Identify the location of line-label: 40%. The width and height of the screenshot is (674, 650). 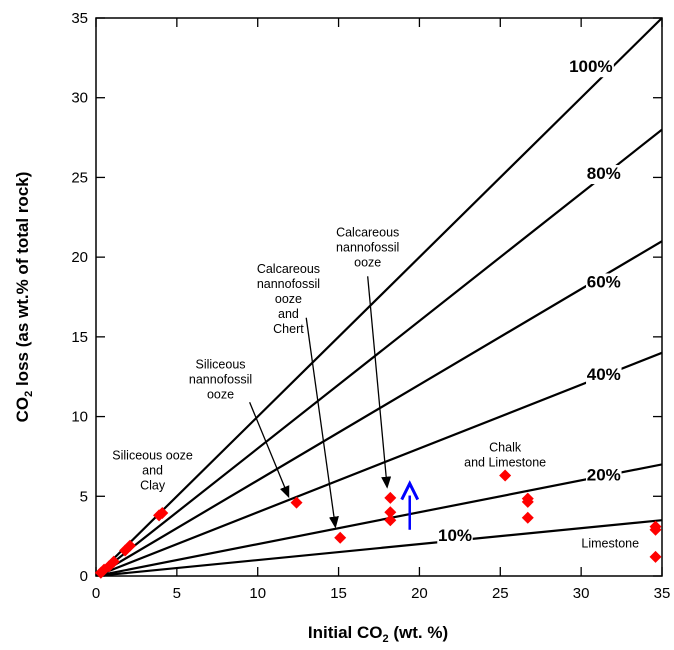
(604, 374).